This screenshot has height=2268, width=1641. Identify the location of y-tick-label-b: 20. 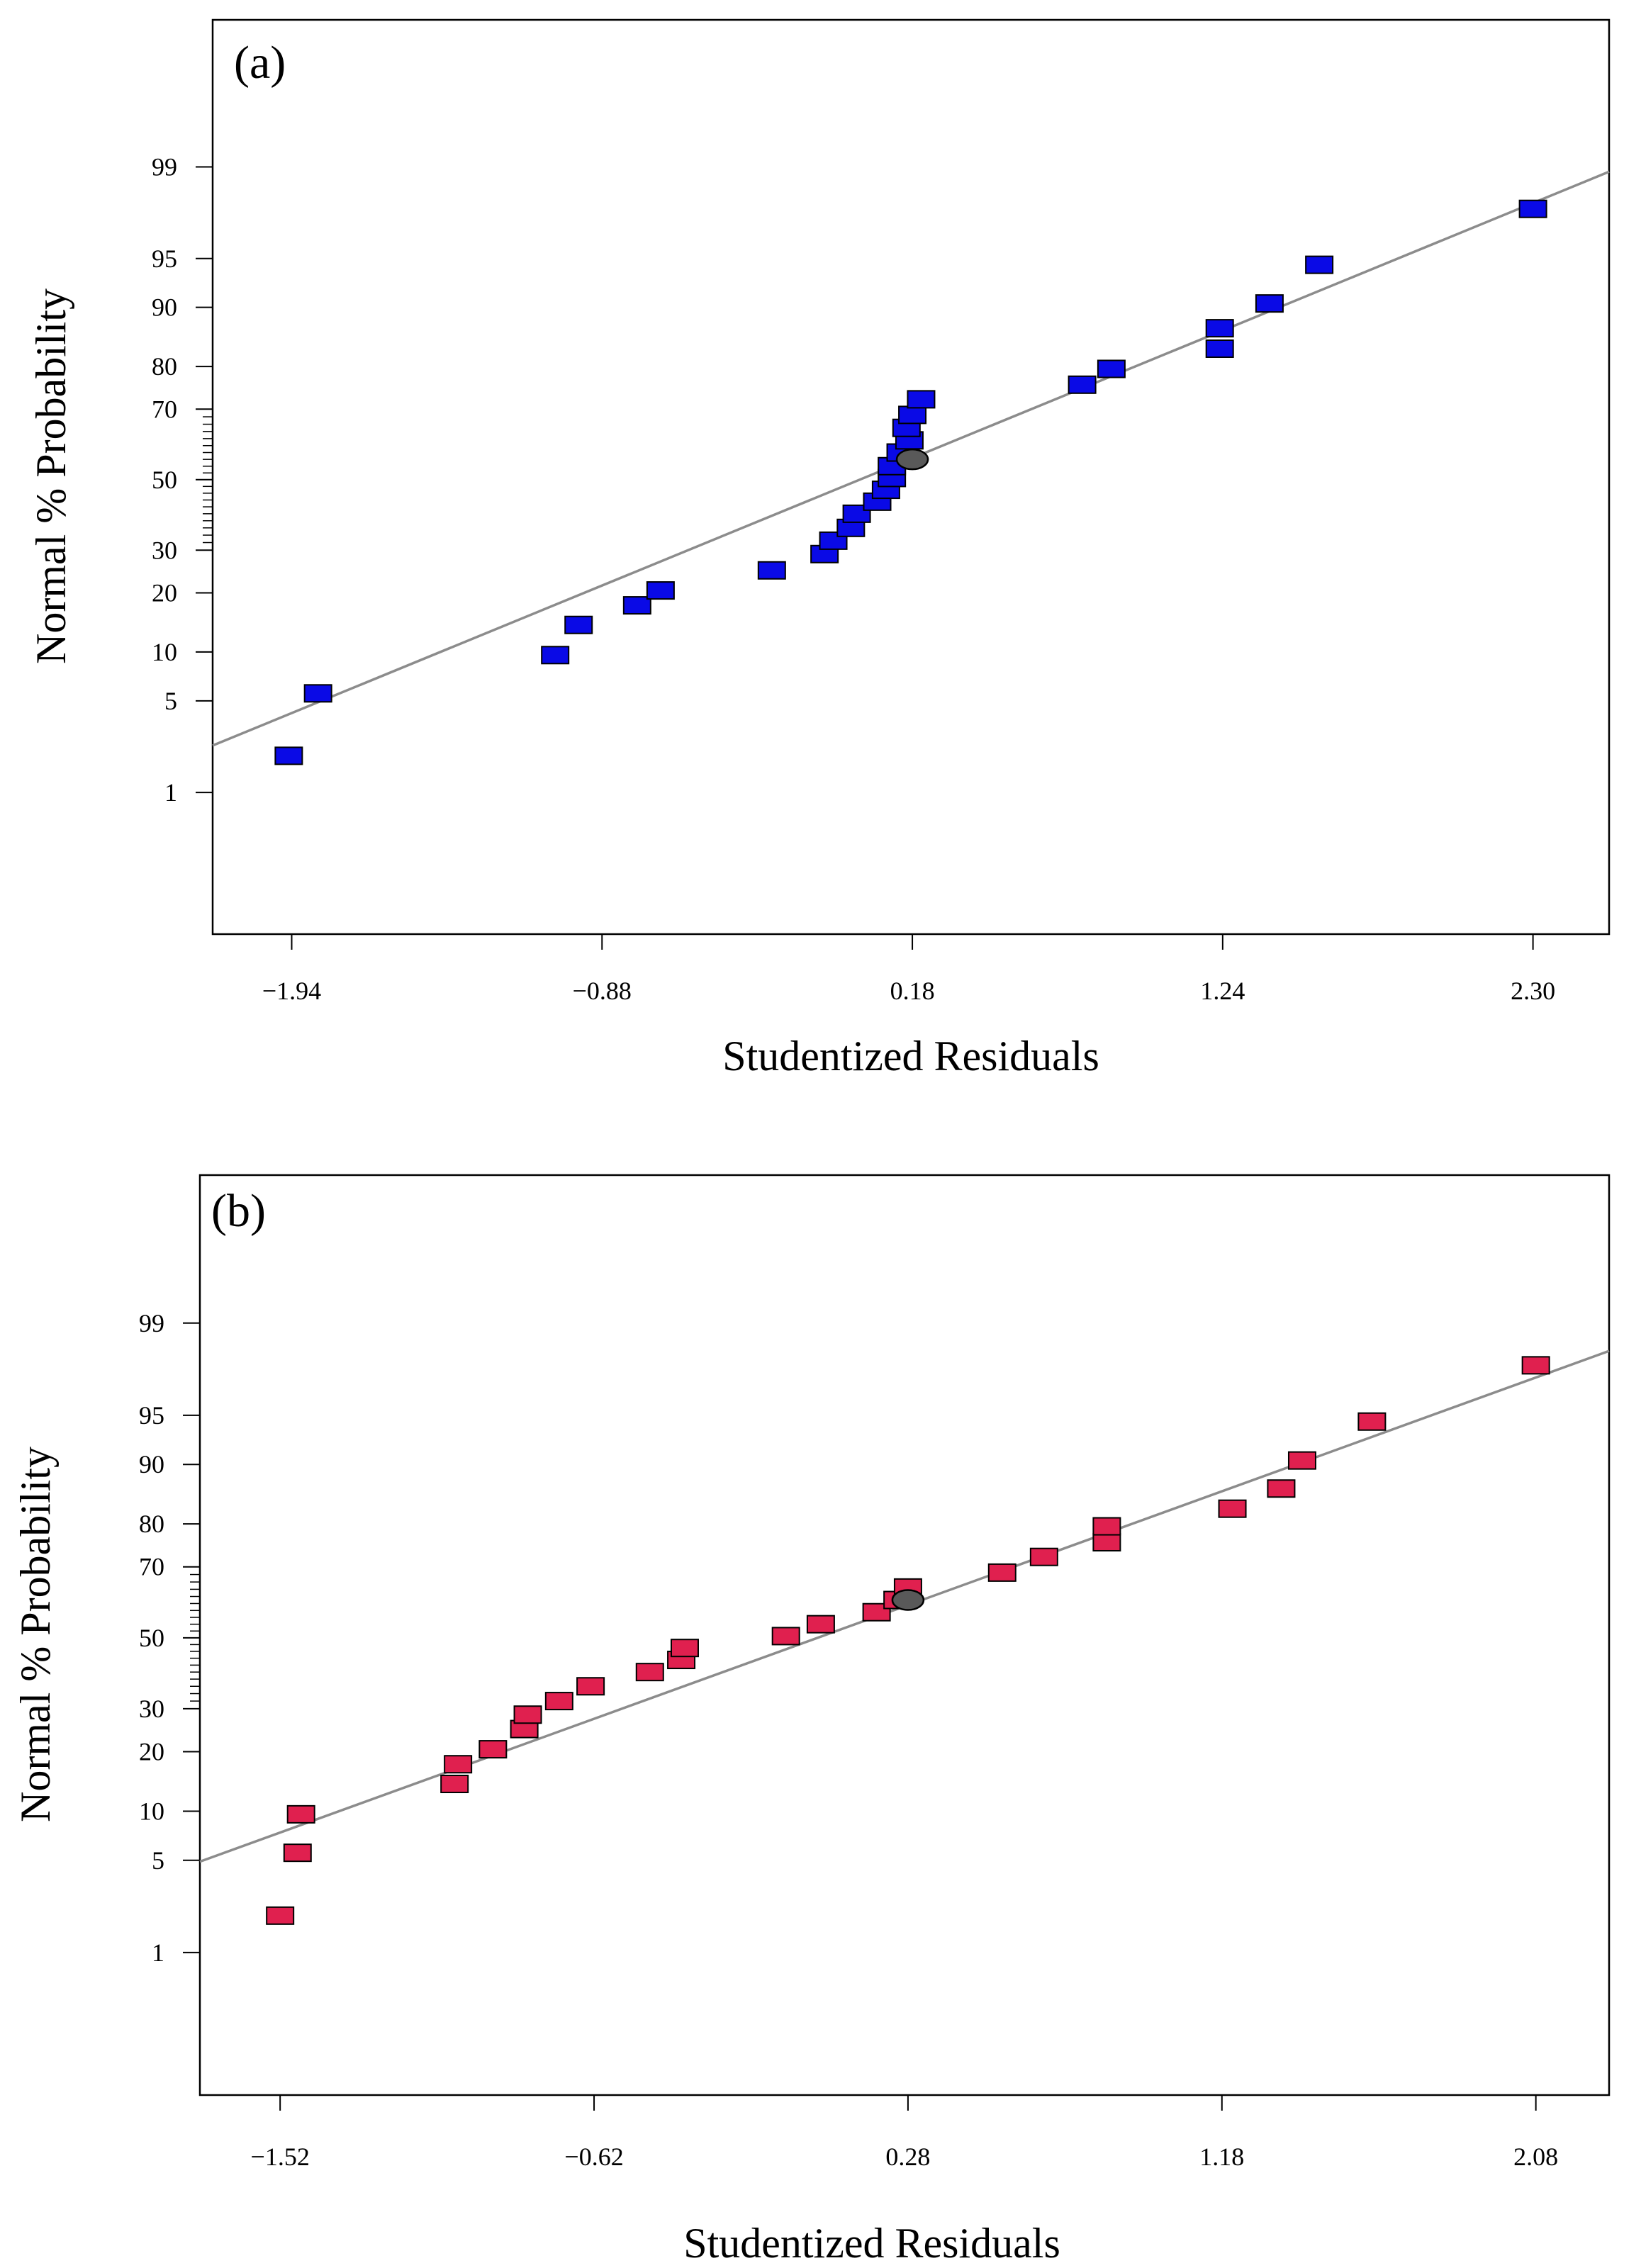
(151, 1751).